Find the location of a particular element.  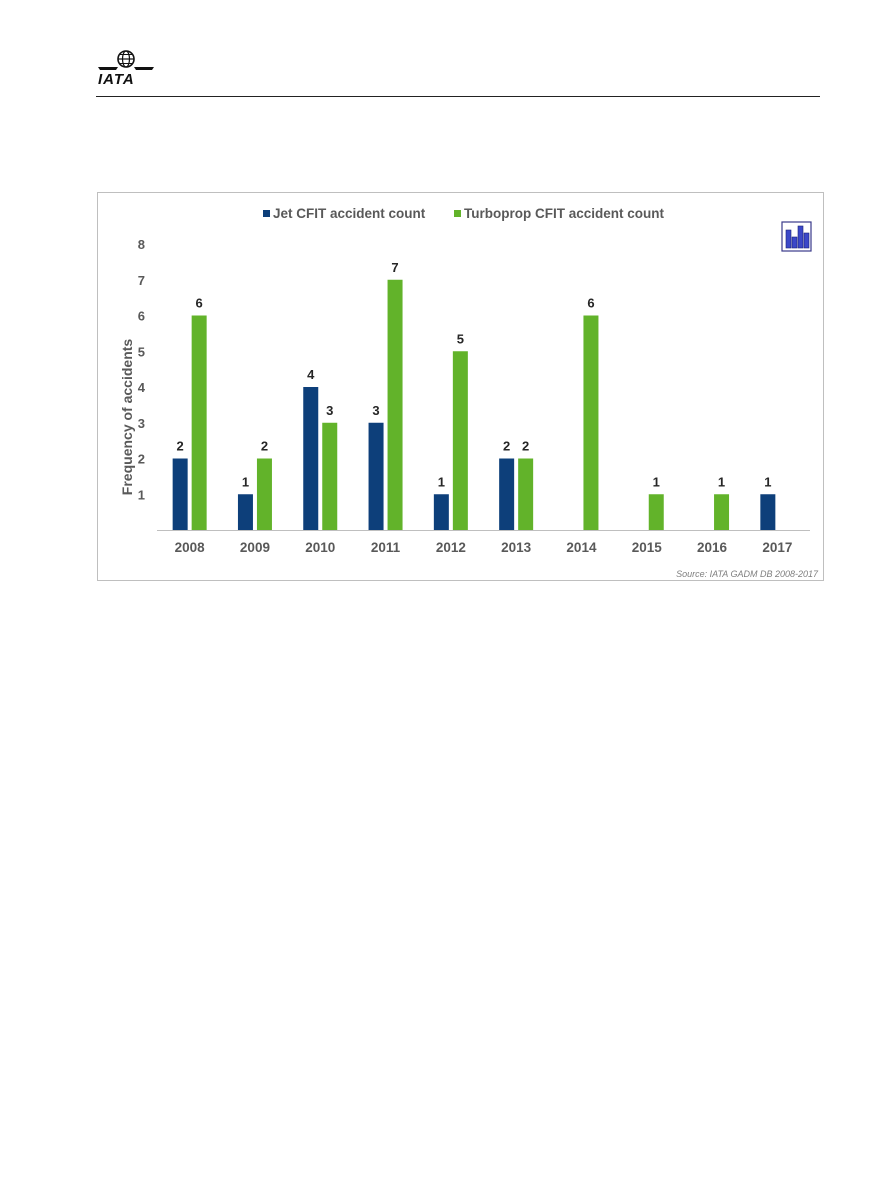

iata-logo: IATA is located at coordinates (126, 70).